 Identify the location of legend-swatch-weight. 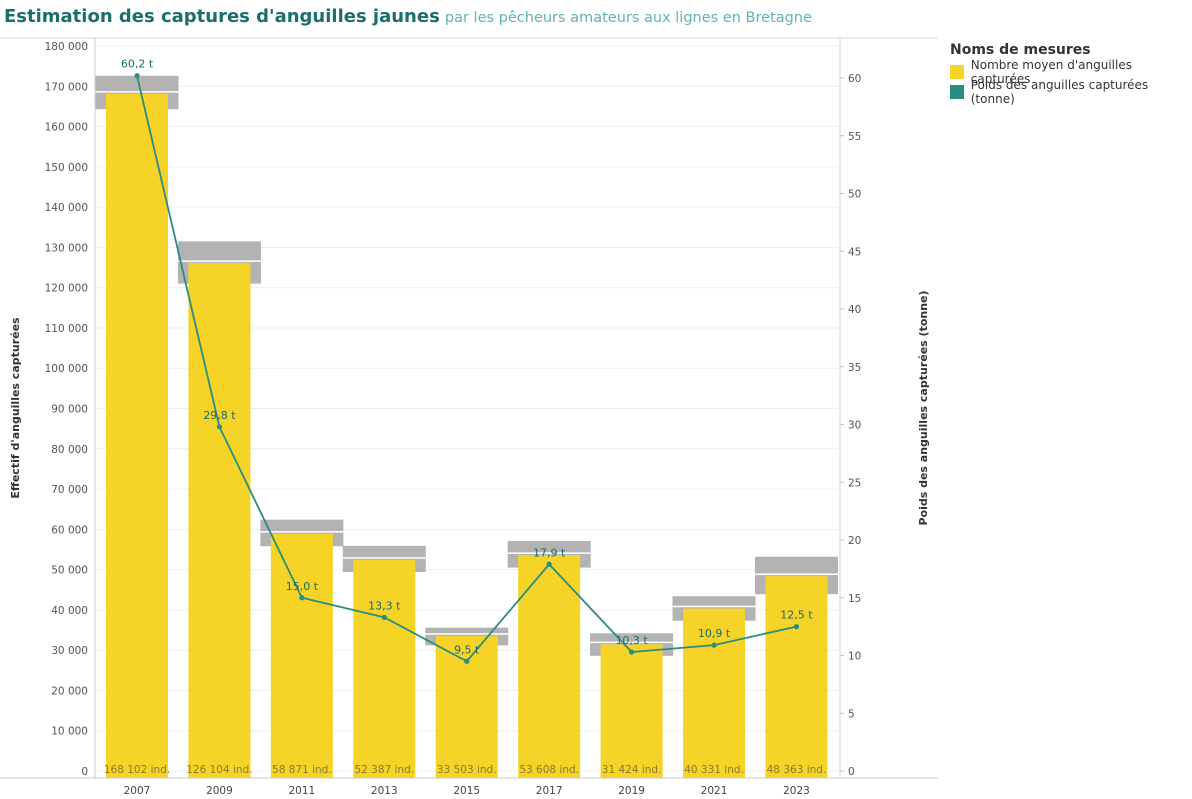
(957, 92).